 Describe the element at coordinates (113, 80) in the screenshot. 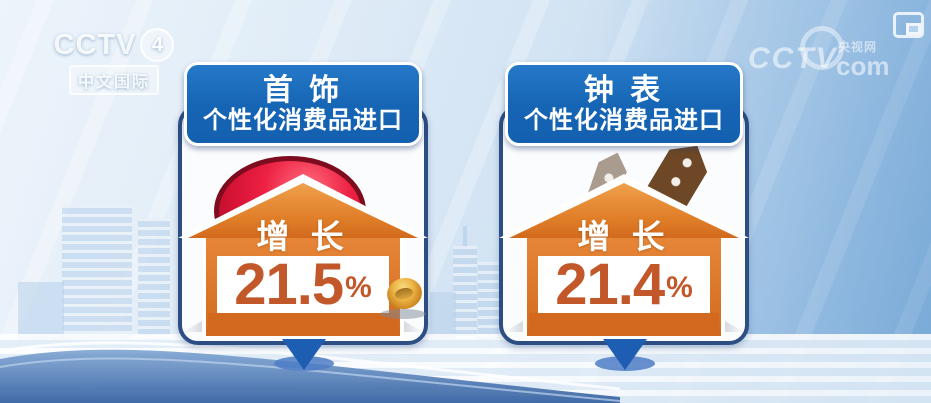

I see `cctv4-logo-subtitle: 中文国际` at that location.